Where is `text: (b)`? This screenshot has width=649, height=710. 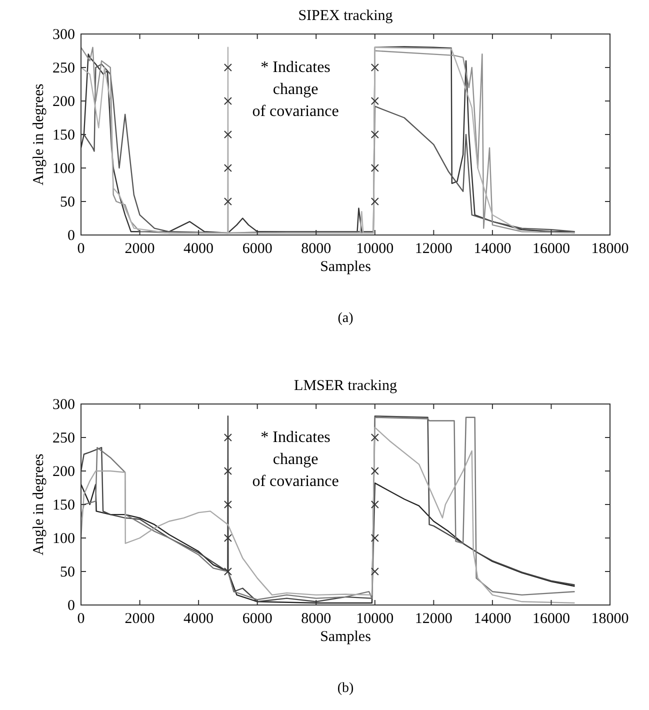 text: (b) is located at coordinates (345, 688).